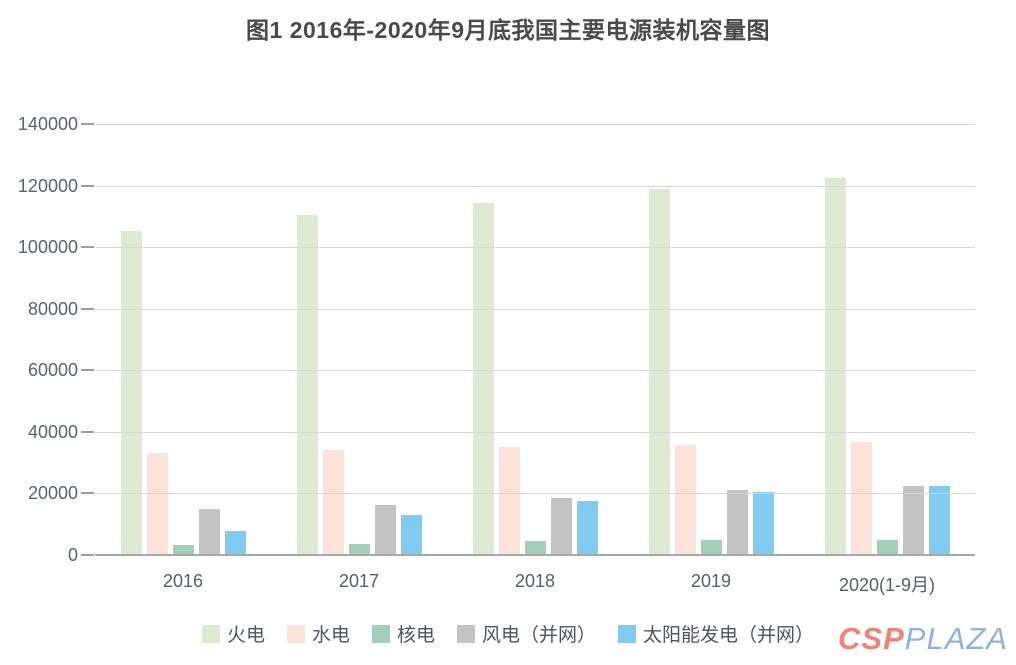 This screenshot has height=665, width=1016. Describe the element at coordinates (47, 247) in the screenshot. I see `y-tick-label-100000: 100000` at that location.